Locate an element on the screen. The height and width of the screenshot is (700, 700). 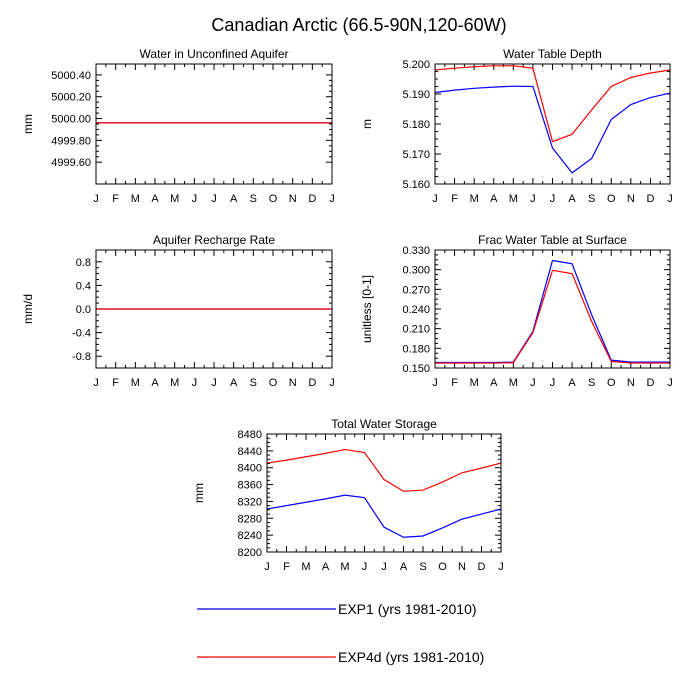
y-tick-label: -0.4 is located at coordinates (81, 334).